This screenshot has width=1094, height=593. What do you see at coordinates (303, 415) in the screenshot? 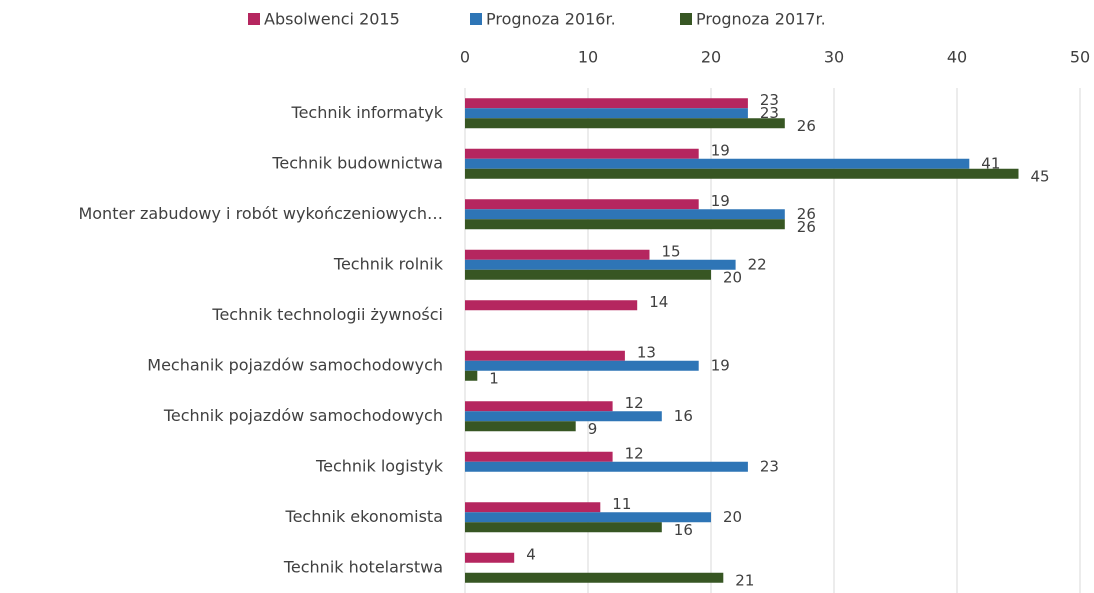
I see `y-tick-label: Technik pojazdów samochodowych` at bounding box center [303, 415].